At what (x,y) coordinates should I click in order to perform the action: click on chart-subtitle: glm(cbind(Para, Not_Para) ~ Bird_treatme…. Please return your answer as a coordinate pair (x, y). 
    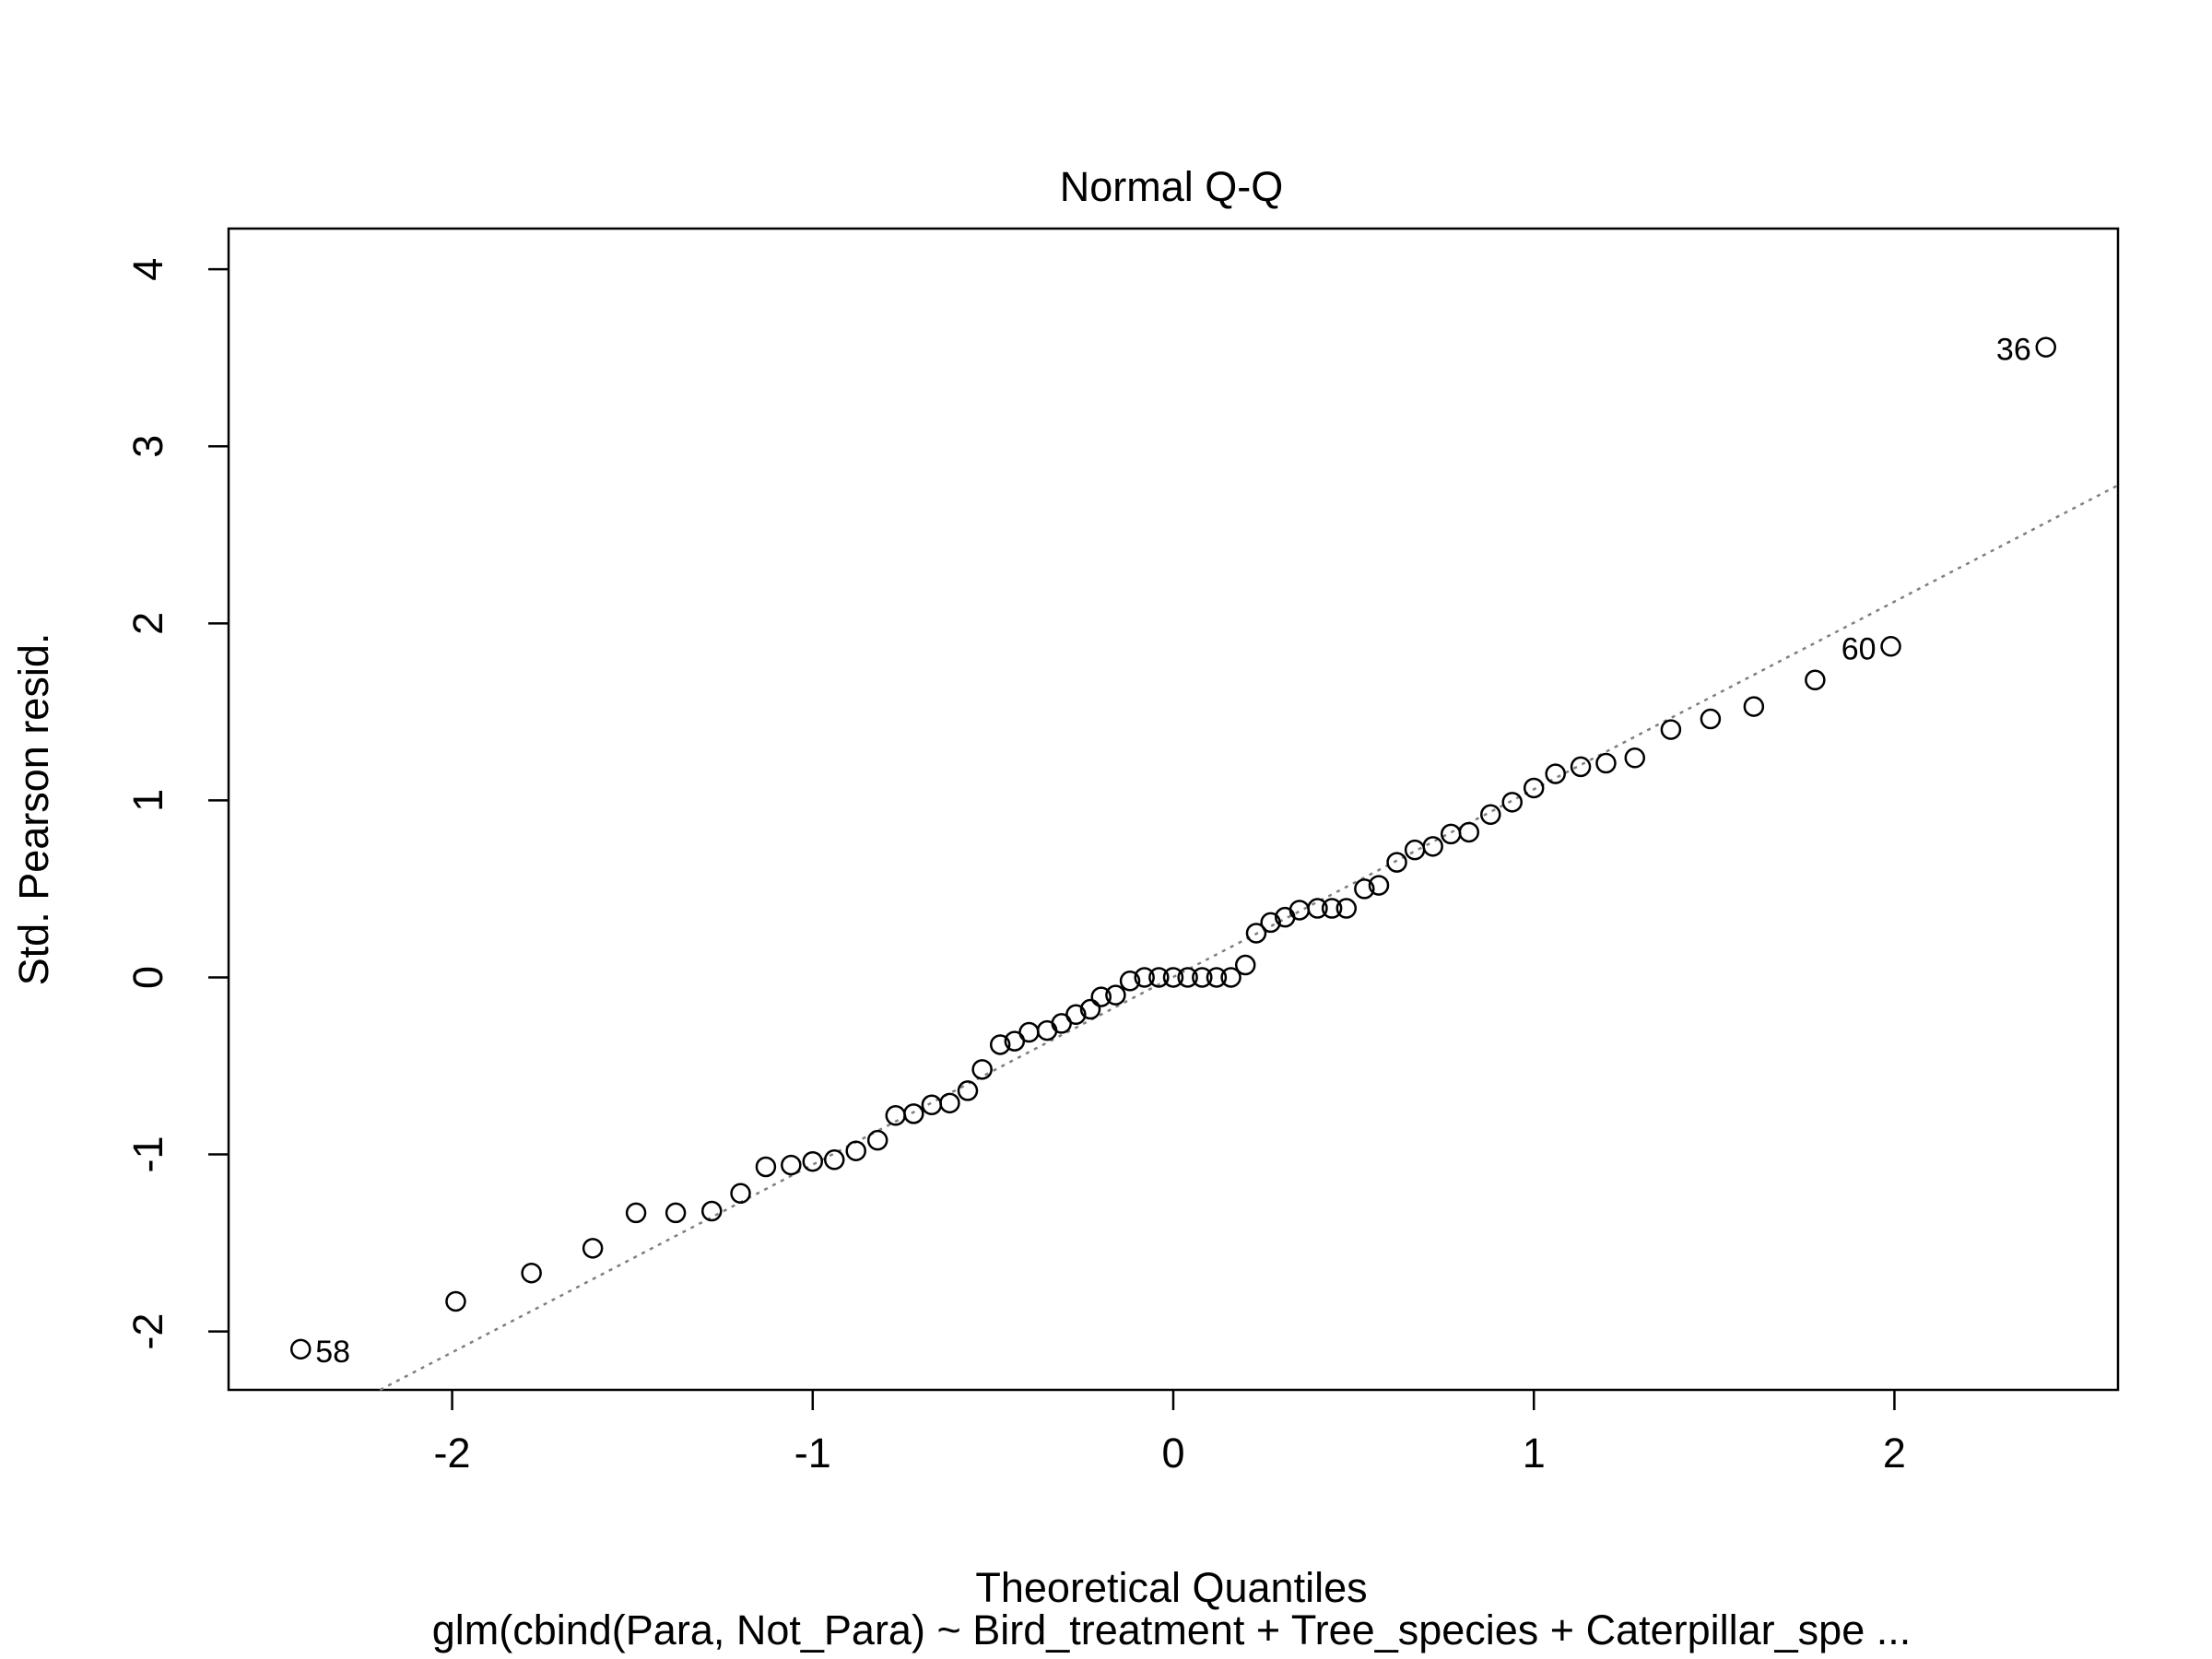
    Looking at the image, I should click on (1172, 1629).